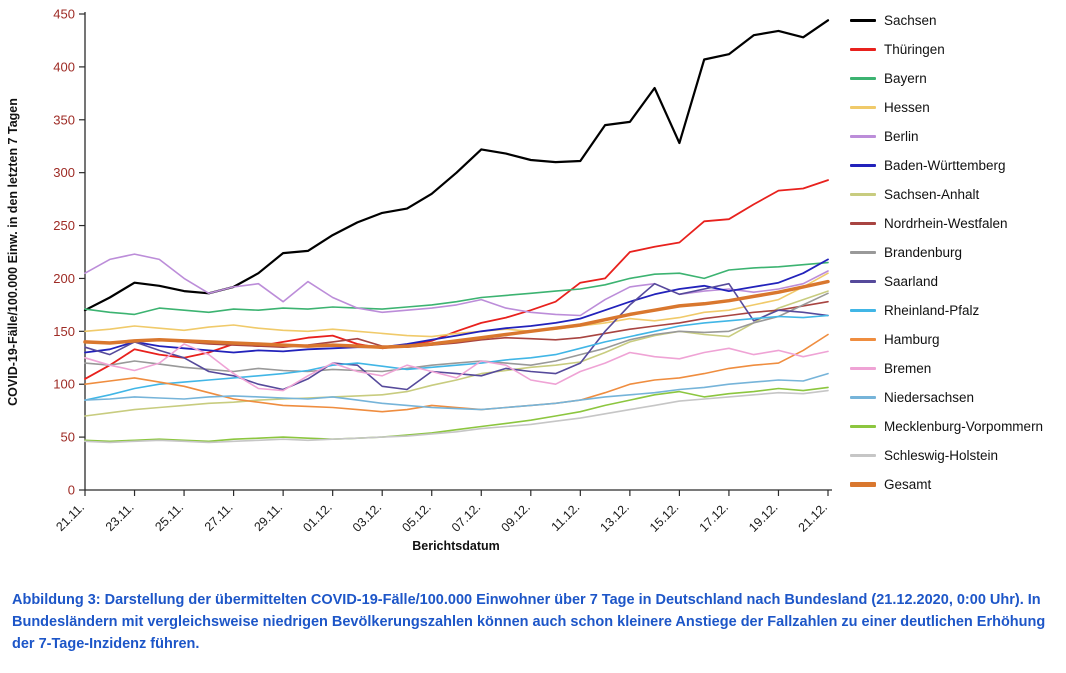  Describe the element at coordinates (367, 517) in the screenshot. I see `x-tick-label: 03.12.` at that location.